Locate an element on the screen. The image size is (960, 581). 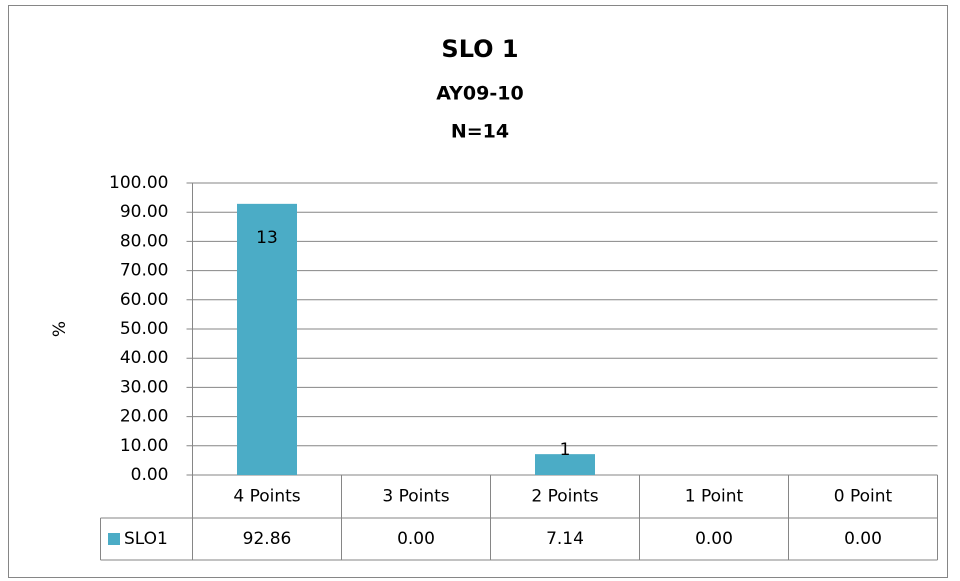
x-tick-label: 0 Point is located at coordinates (863, 497).